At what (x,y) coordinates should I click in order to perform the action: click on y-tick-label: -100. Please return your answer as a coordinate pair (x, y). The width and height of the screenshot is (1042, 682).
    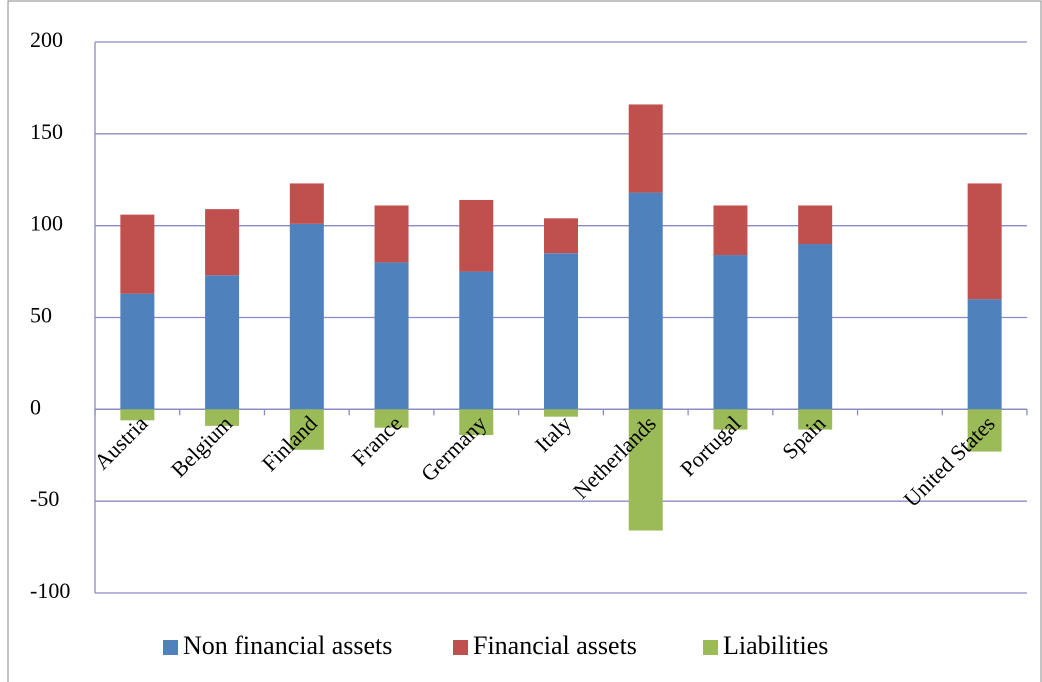
    Looking at the image, I should click on (50, 590).